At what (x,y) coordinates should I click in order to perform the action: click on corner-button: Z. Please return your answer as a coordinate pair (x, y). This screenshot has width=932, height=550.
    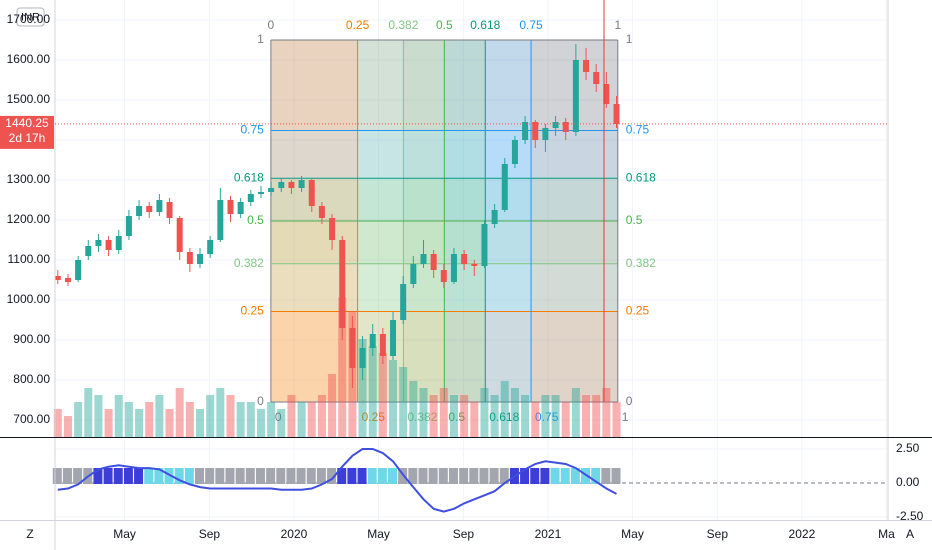
    Looking at the image, I should click on (29, 534).